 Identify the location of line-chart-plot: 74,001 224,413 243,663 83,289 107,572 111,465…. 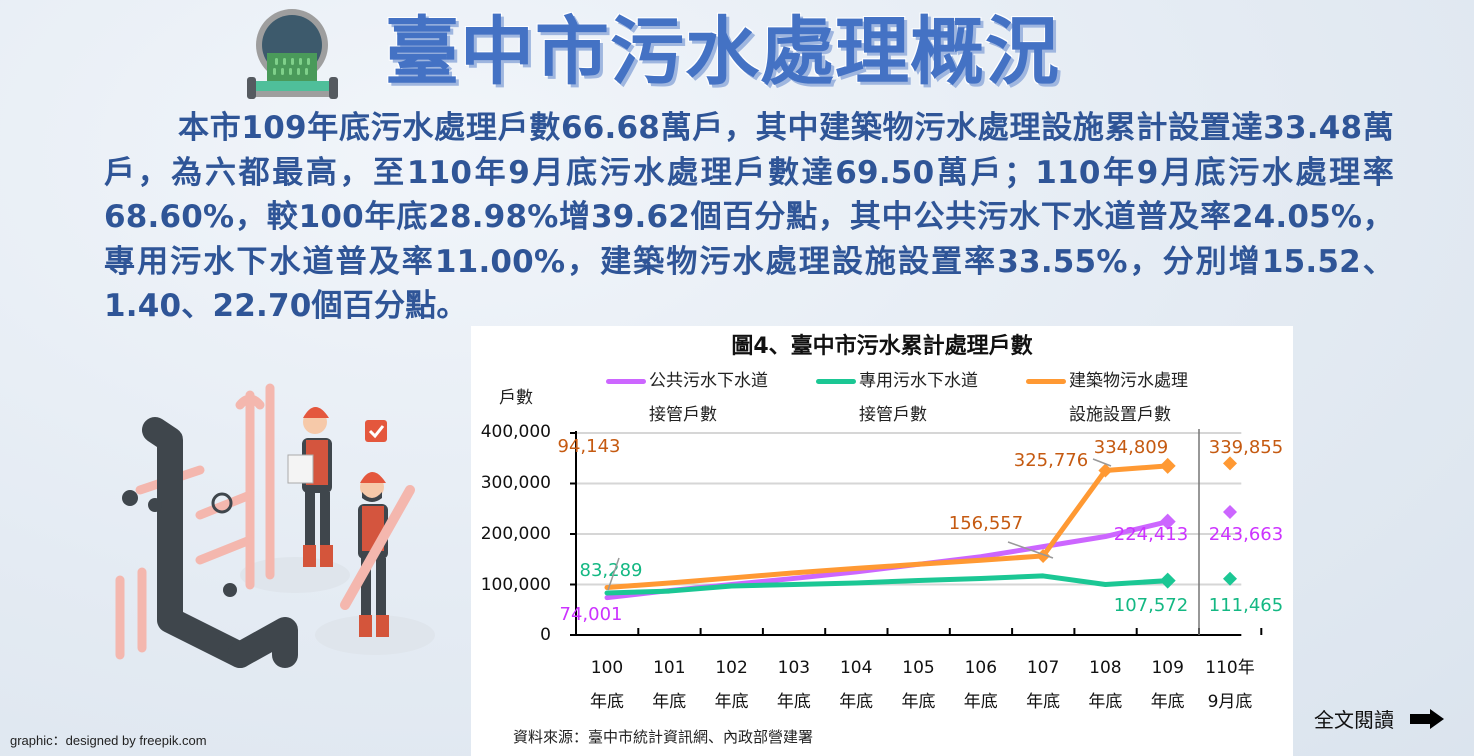
(920, 532).